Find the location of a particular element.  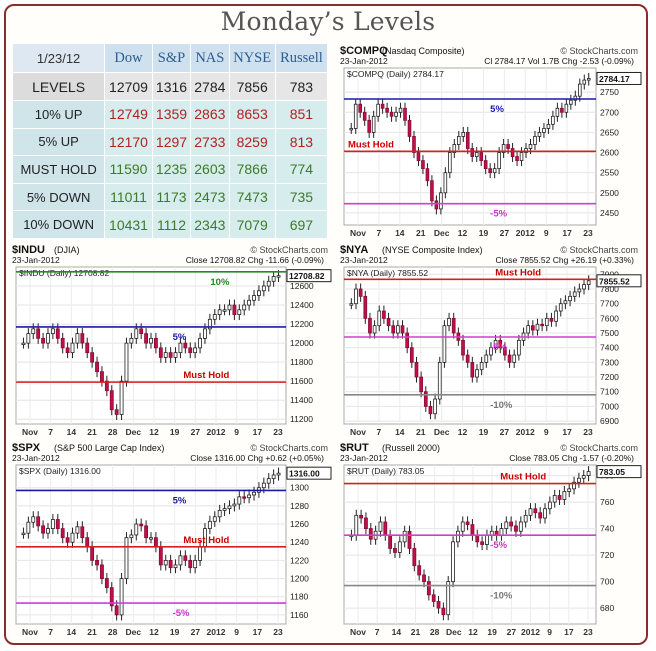

y-tick-label: 2550 is located at coordinates (609, 173).